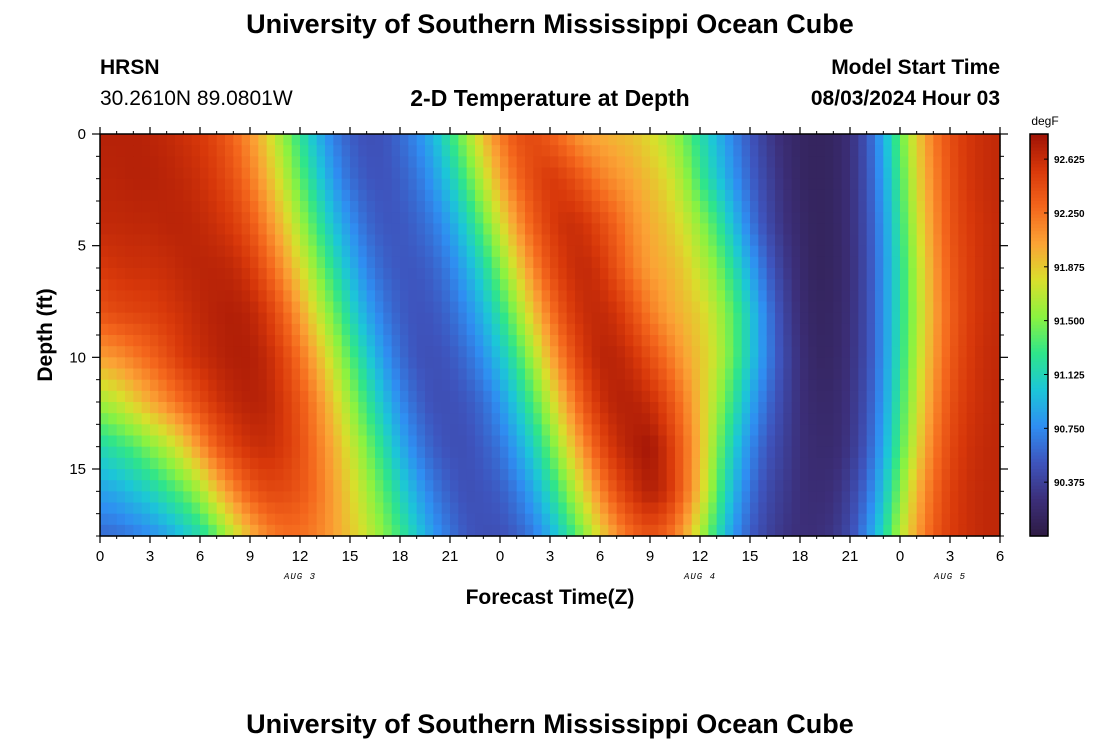  What do you see at coordinates (900, 556) in the screenshot?
I see `x-tick-label: 0` at bounding box center [900, 556].